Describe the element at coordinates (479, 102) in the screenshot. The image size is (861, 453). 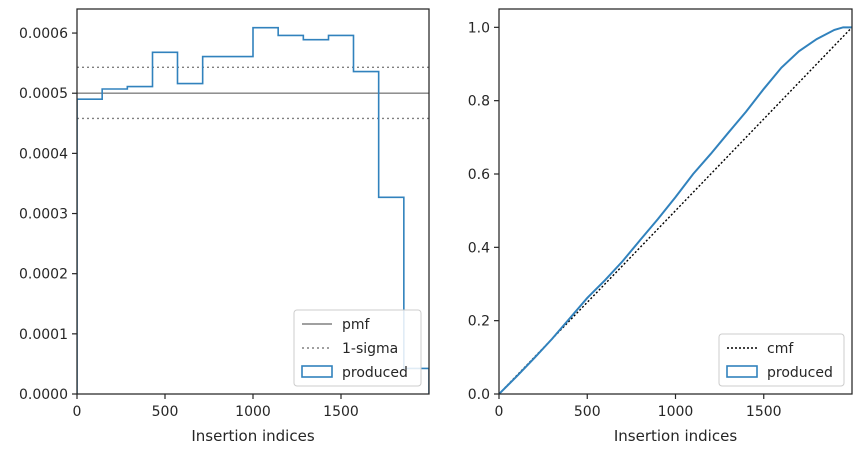
I see `y-tick-label: 0.8` at that location.